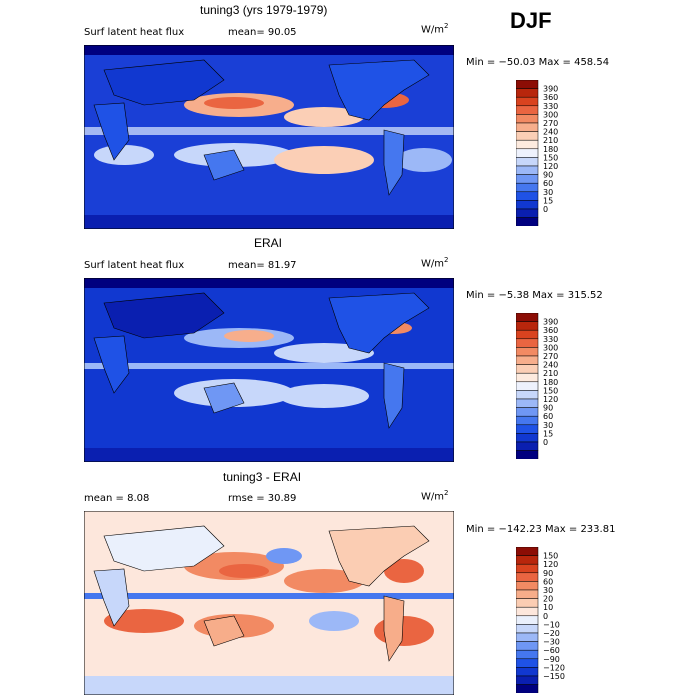 This screenshot has height=700, width=700. Describe the element at coordinates (551, 650) in the screenshot. I see `colorbar-tick-label: −60` at that location.